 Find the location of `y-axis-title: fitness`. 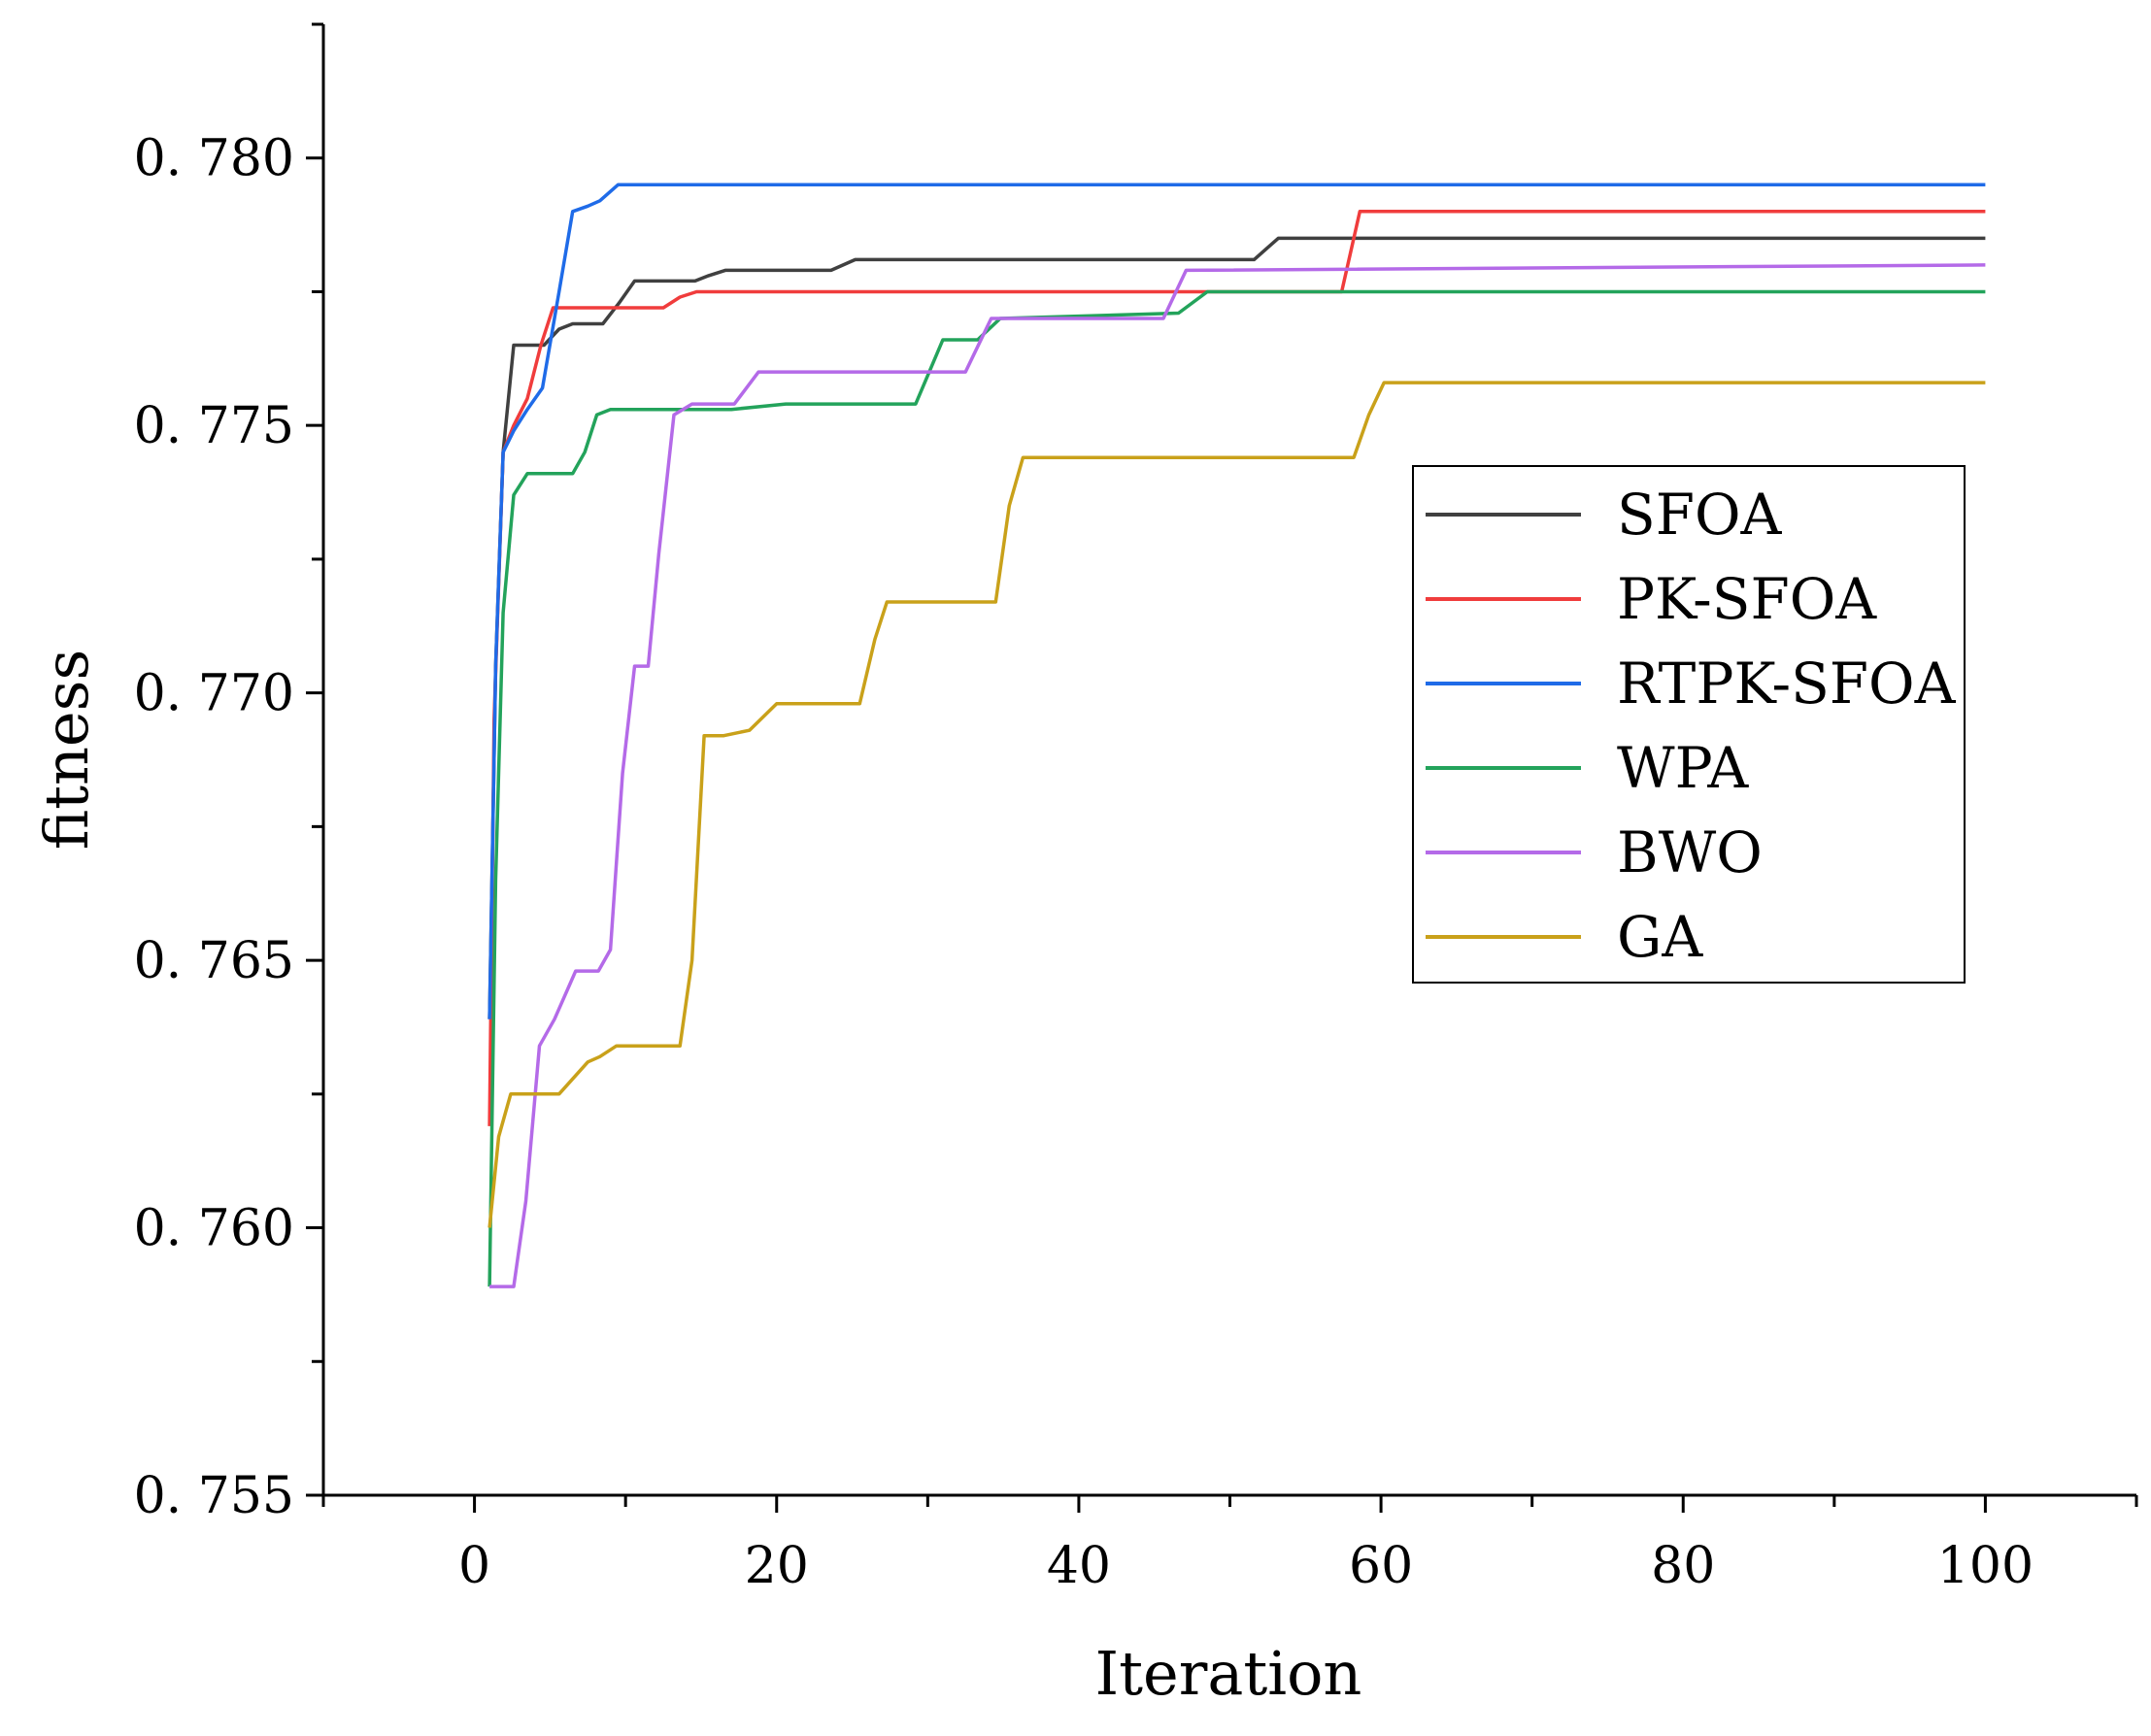

y-axis-title: fitness is located at coordinates (66, 750).